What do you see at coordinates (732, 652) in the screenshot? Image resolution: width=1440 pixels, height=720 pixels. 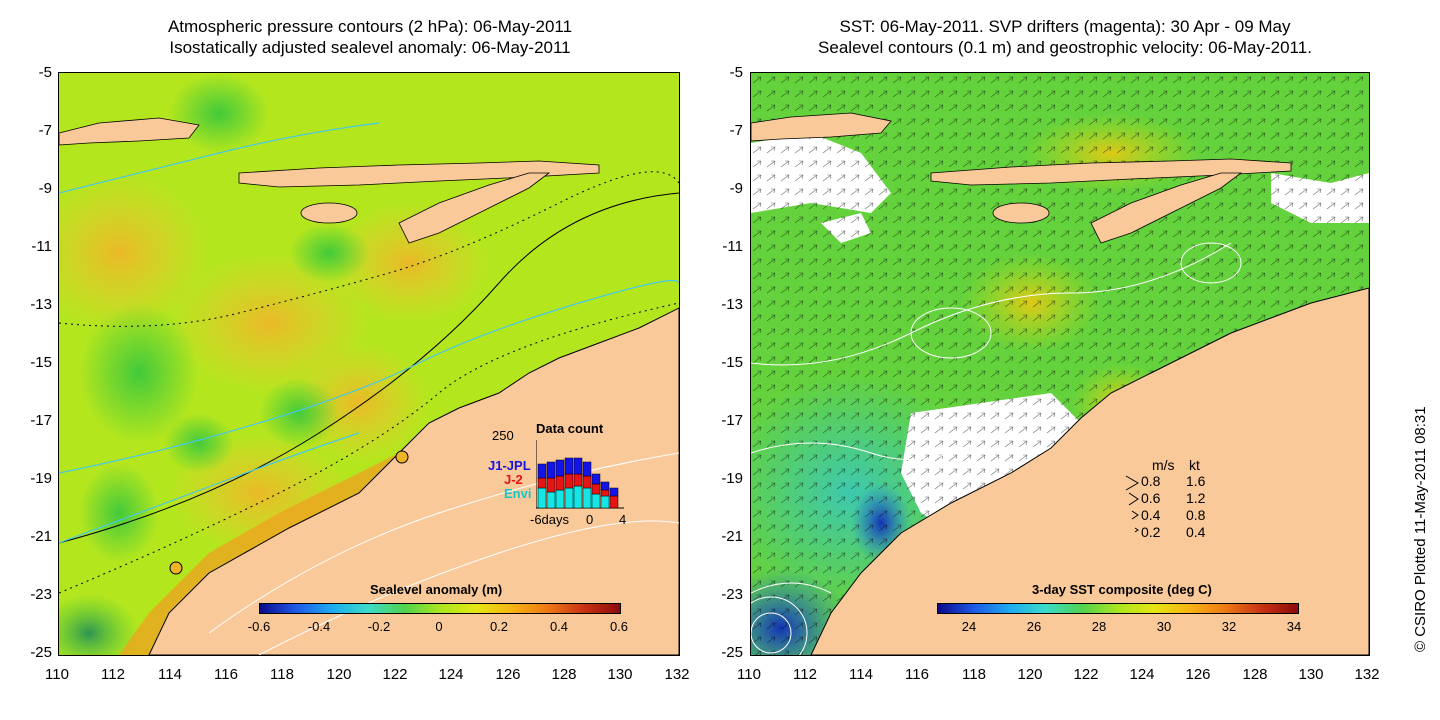 I see `lat-tick: -25` at bounding box center [732, 652].